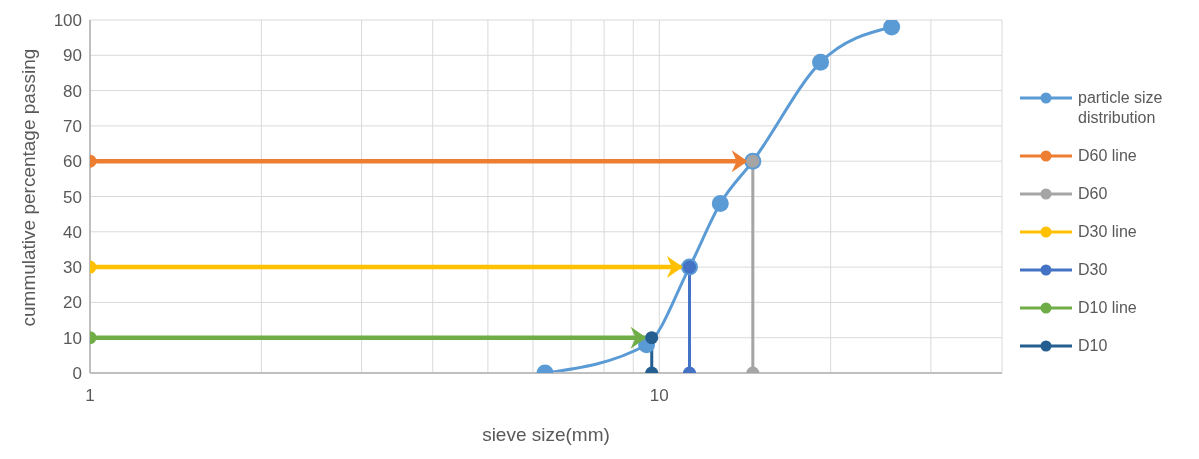 Image resolution: width=1199 pixels, height=459 pixels. I want to click on legend-label: D10 line, so click(1107, 307).